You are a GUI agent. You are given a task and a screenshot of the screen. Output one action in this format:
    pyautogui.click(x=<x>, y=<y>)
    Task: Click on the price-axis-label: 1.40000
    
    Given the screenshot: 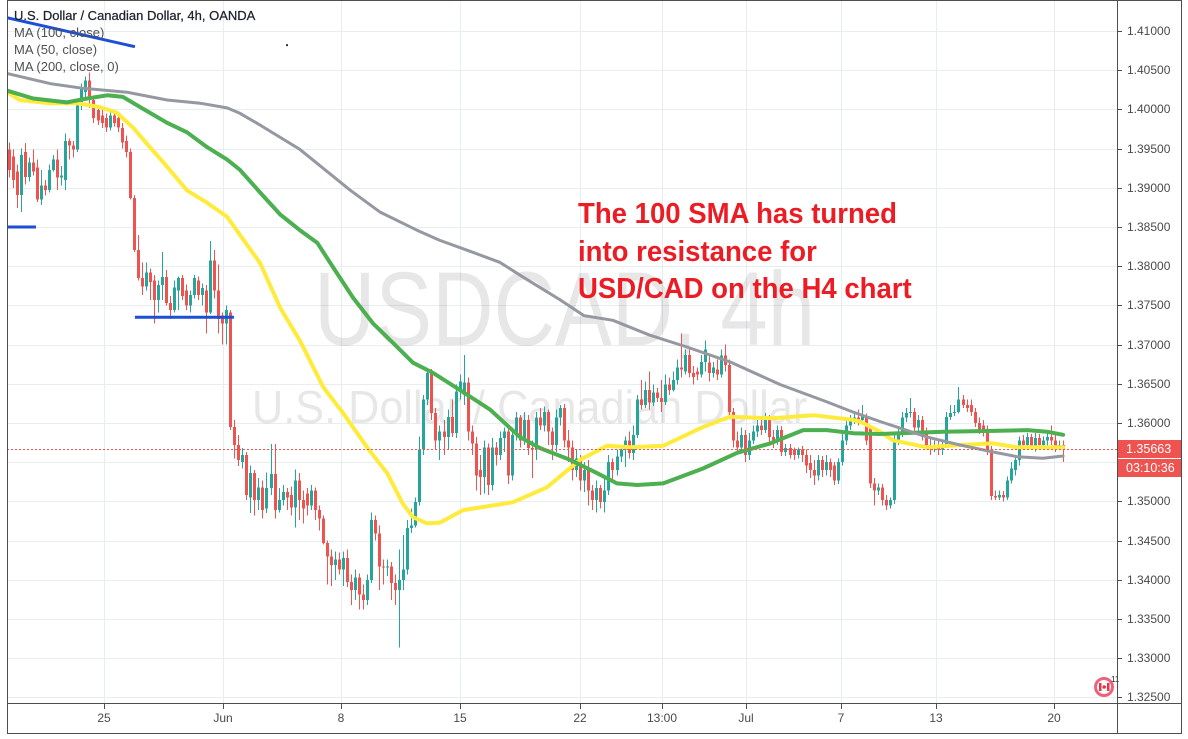 What is the action you would take?
    pyautogui.click(x=1149, y=109)
    